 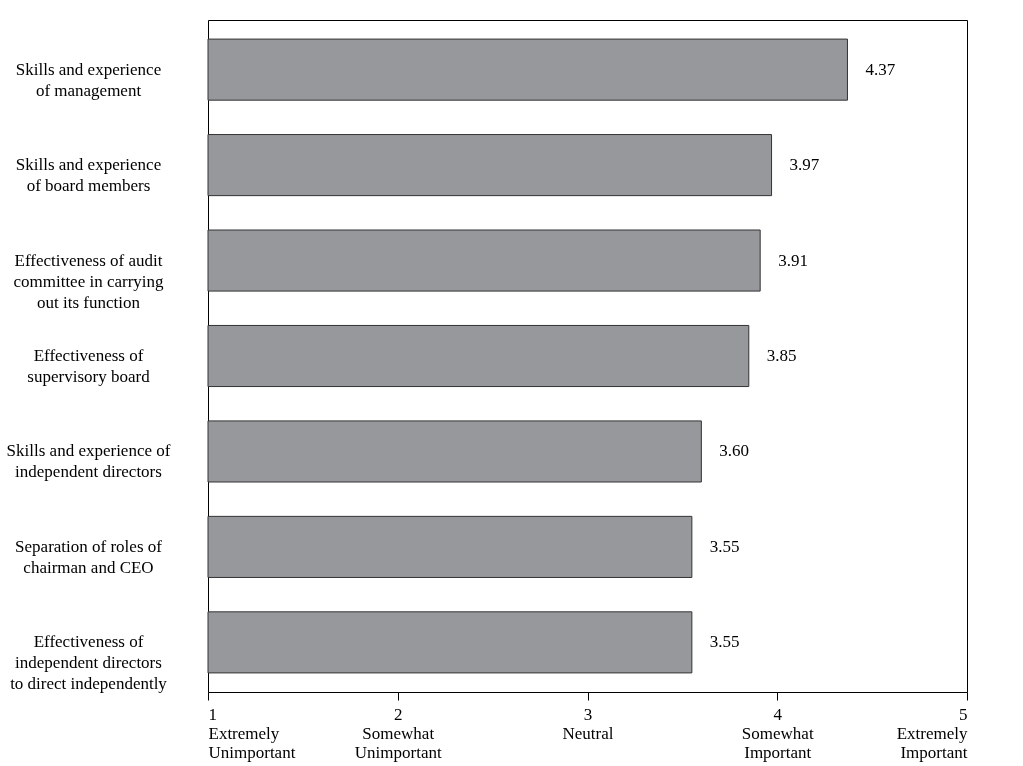 I want to click on x-tick-label: 5 Extremely Important, so click(x=932, y=733).